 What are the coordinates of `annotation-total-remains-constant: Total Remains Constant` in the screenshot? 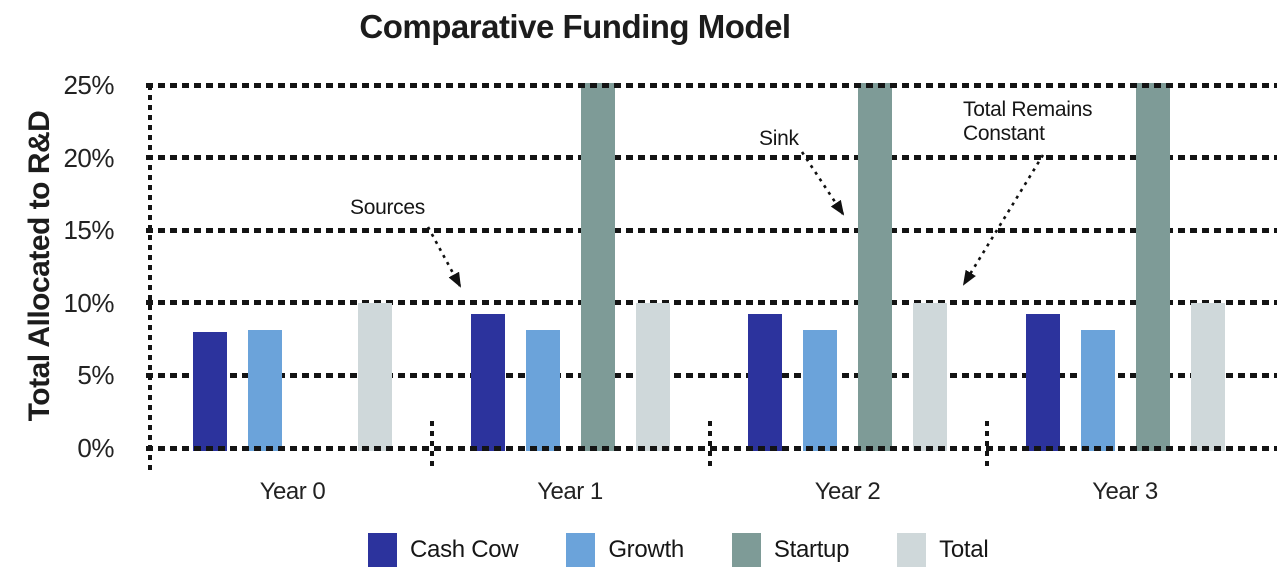 It's located at (1028, 121).